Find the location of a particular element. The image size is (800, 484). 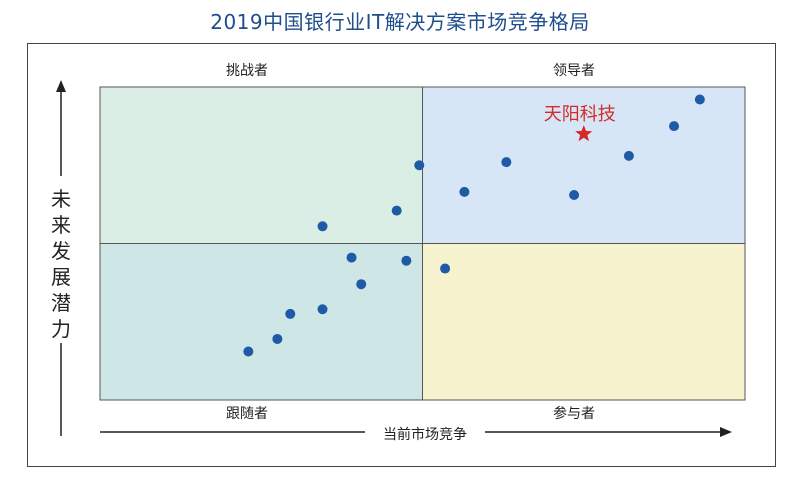

quadrant-label-participants: 参与者 is located at coordinates (574, 414).